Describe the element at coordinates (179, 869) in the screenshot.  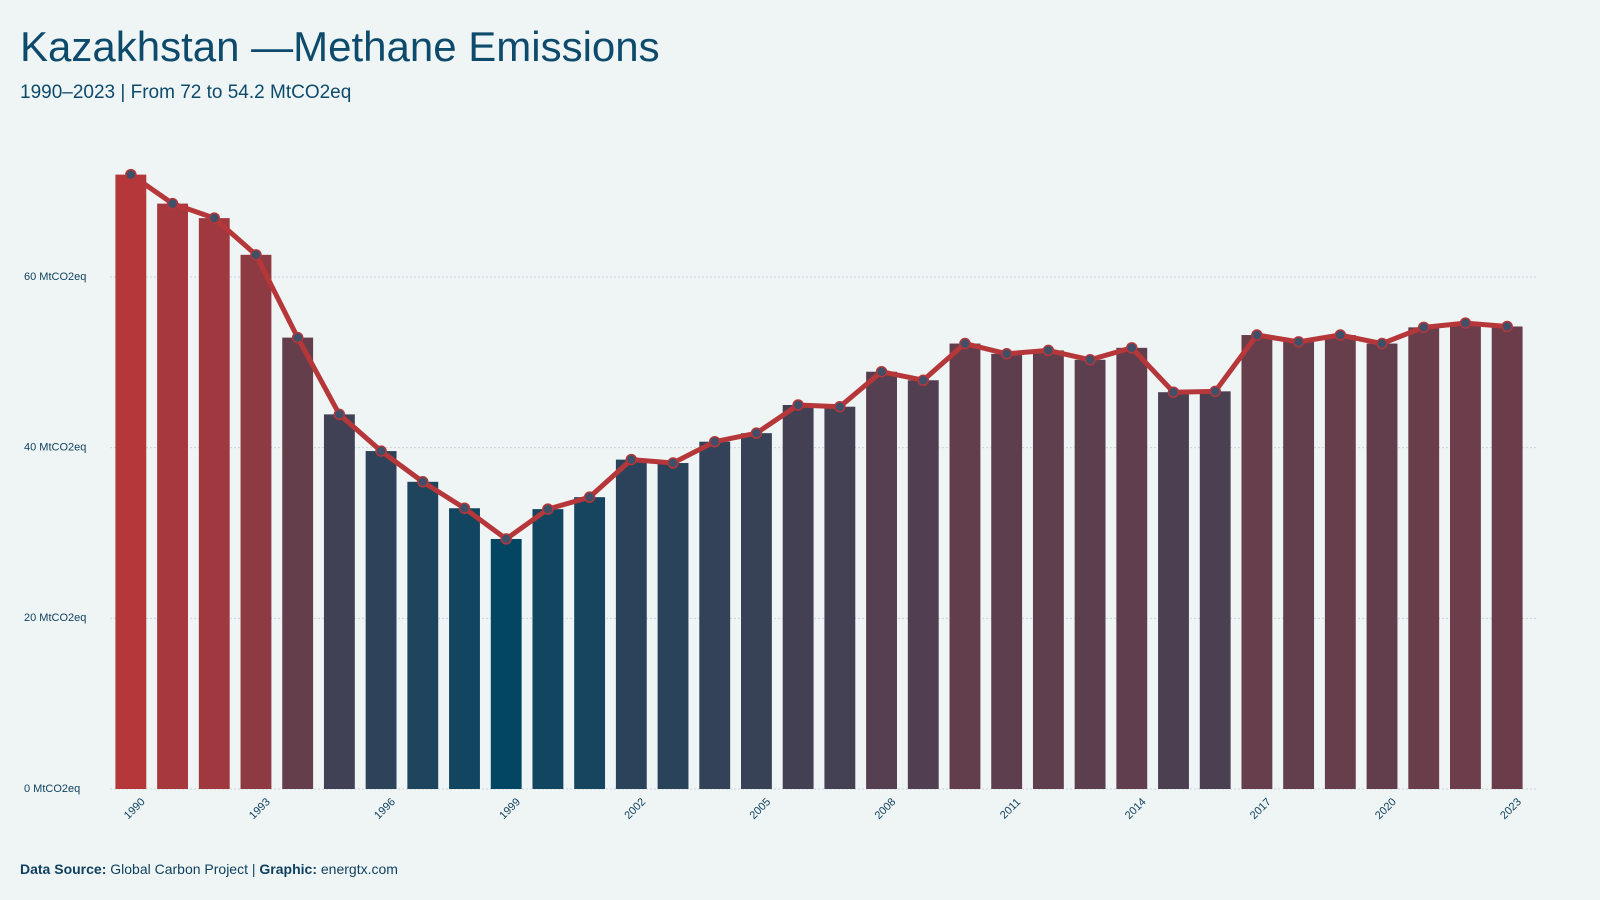
I see `footer-source: Global Carbon Project` at that location.